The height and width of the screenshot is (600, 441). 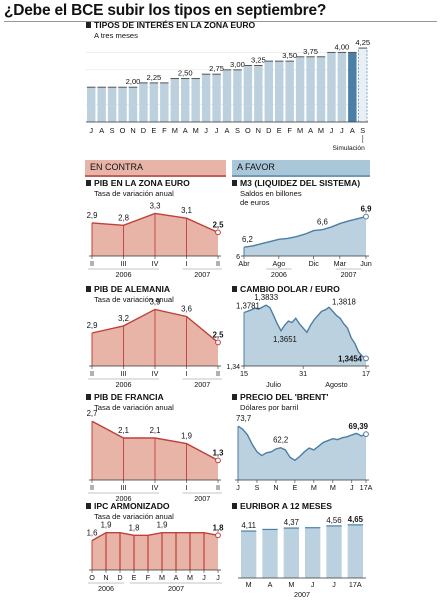 I want to click on tipos-value-label: 3,25, so click(x=258, y=59).